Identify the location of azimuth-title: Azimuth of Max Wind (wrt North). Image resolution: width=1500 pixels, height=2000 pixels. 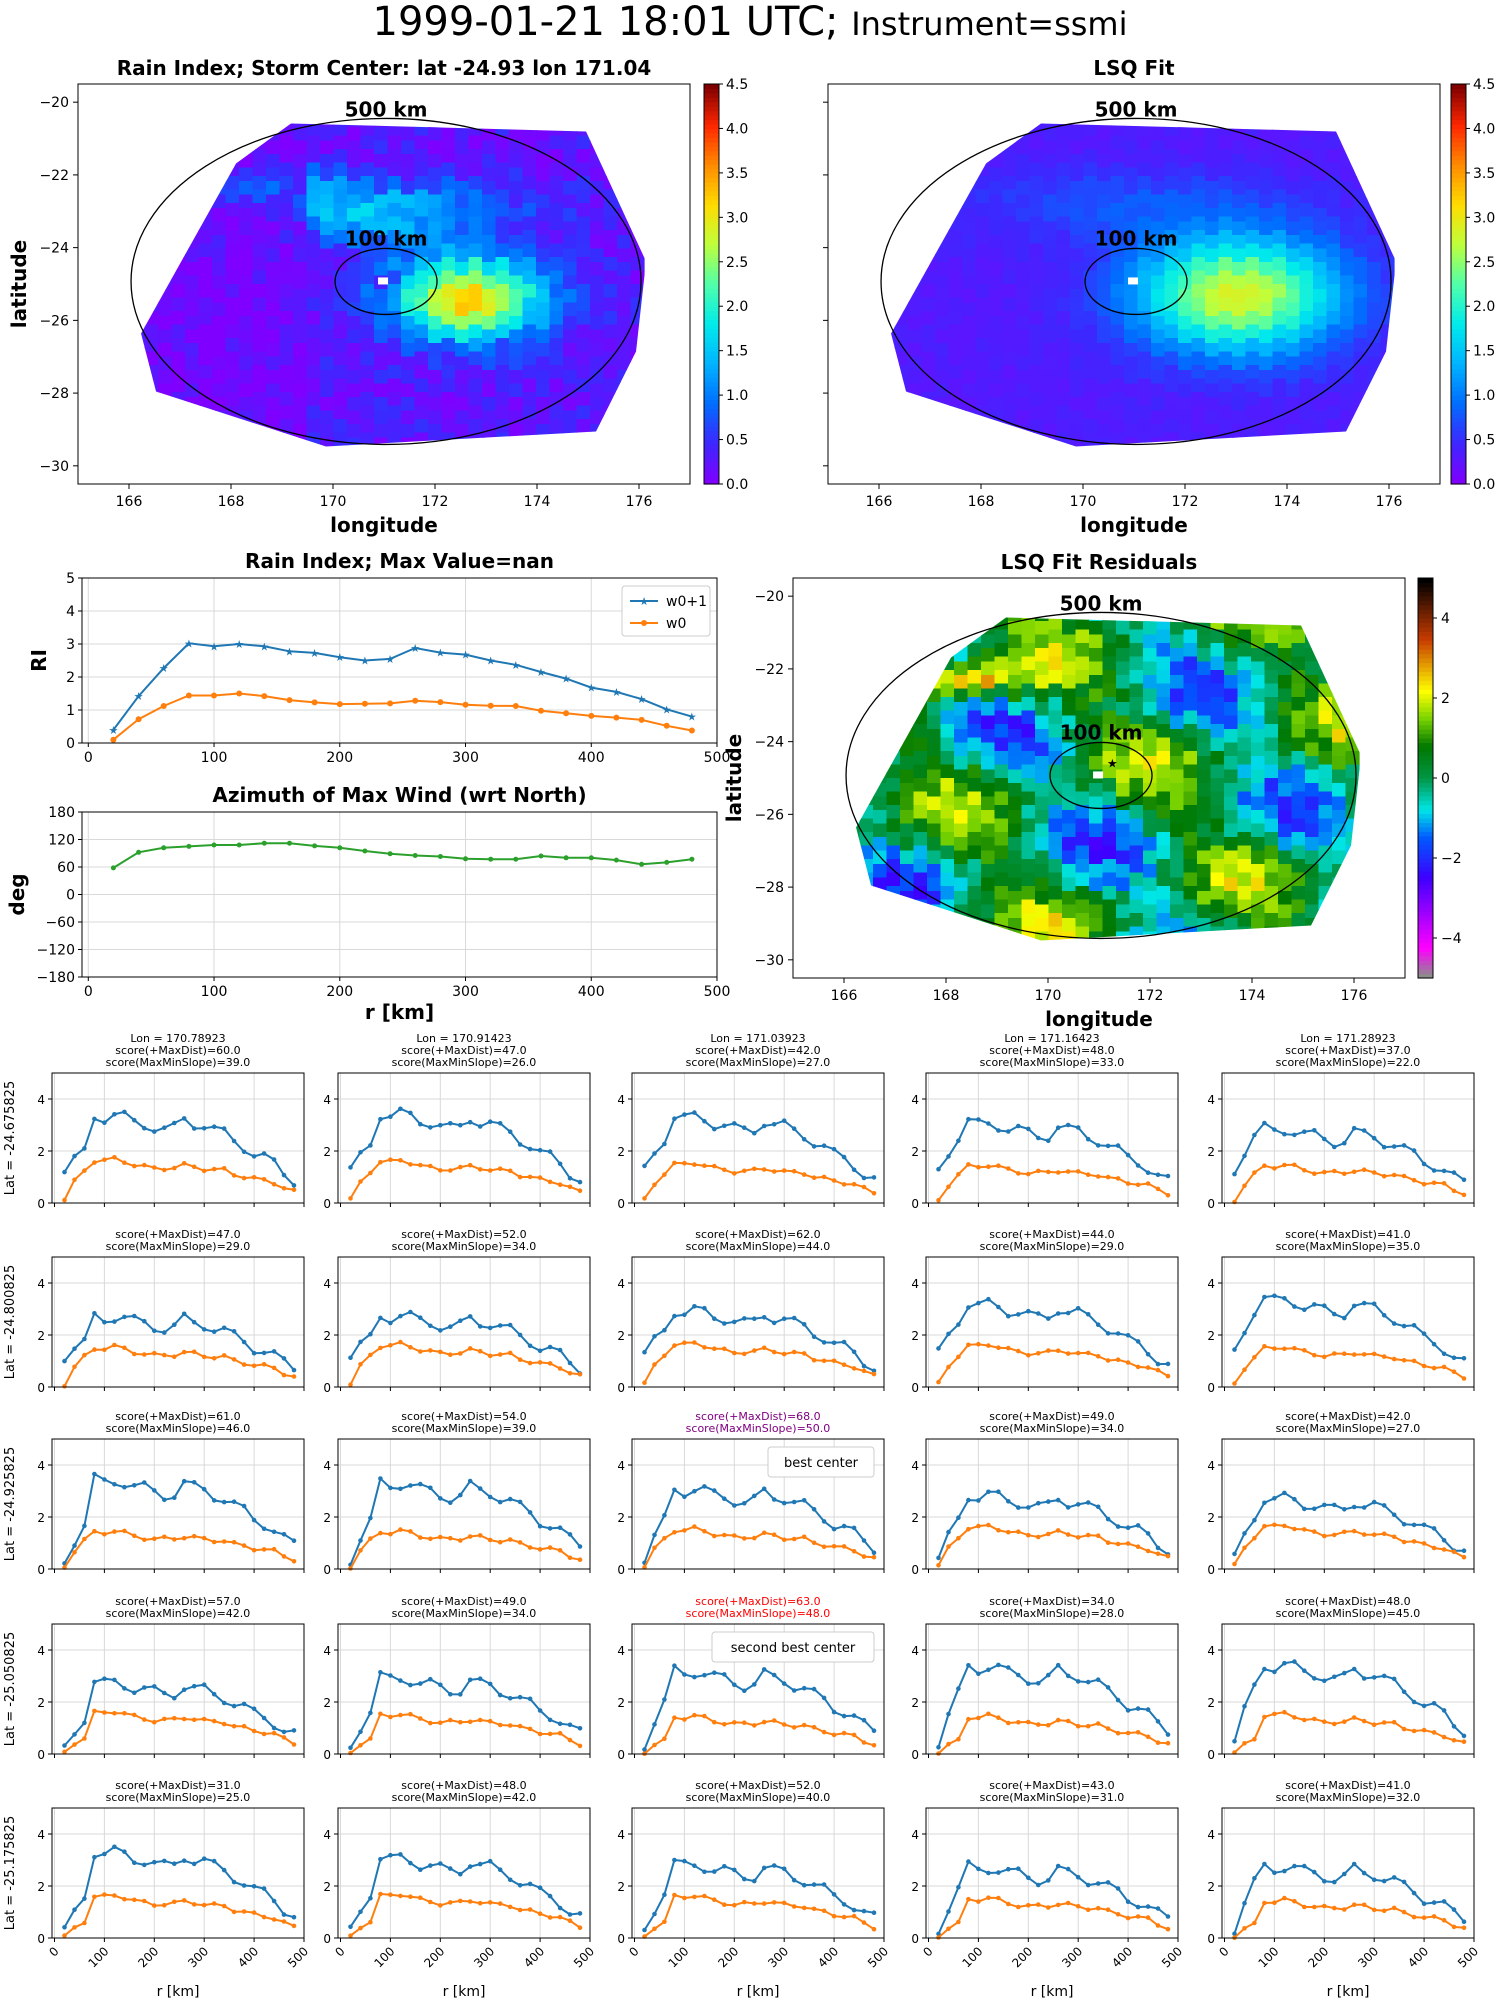
(399, 795).